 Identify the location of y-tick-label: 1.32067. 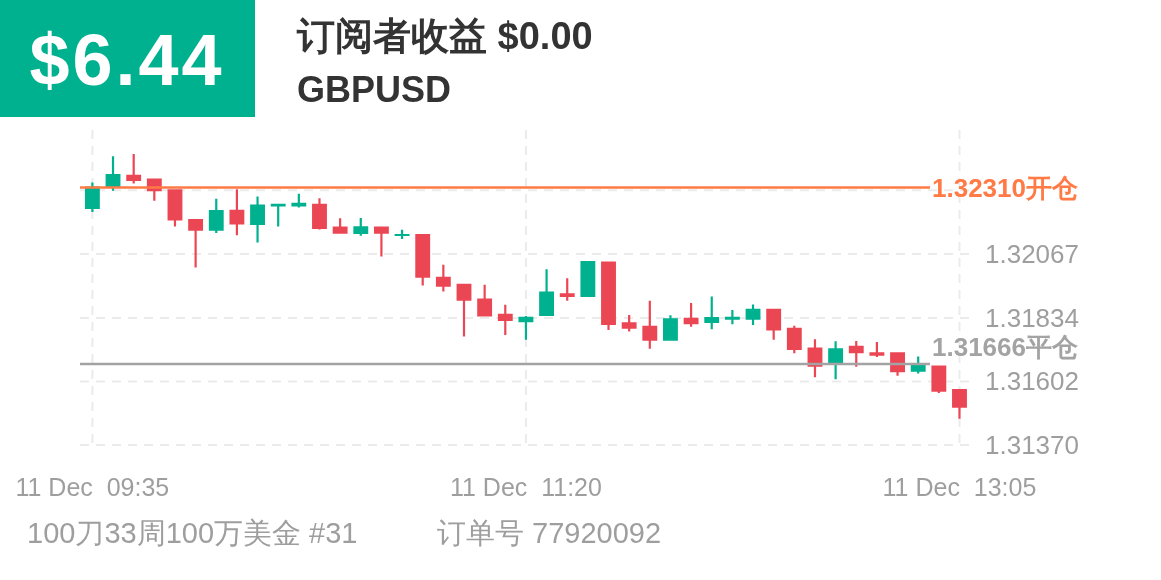
(1032, 254).